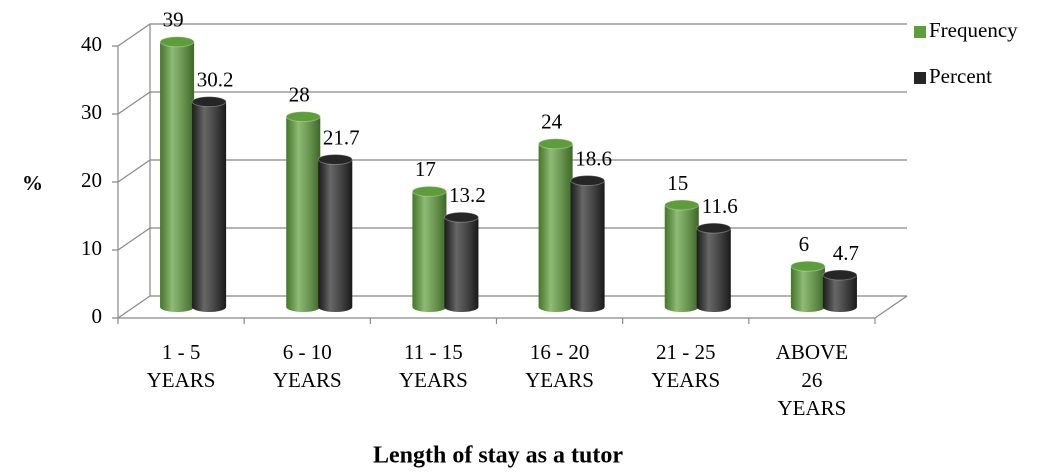  Describe the element at coordinates (433, 352) in the screenshot. I see `x-tick-line: 11 - 15` at that location.